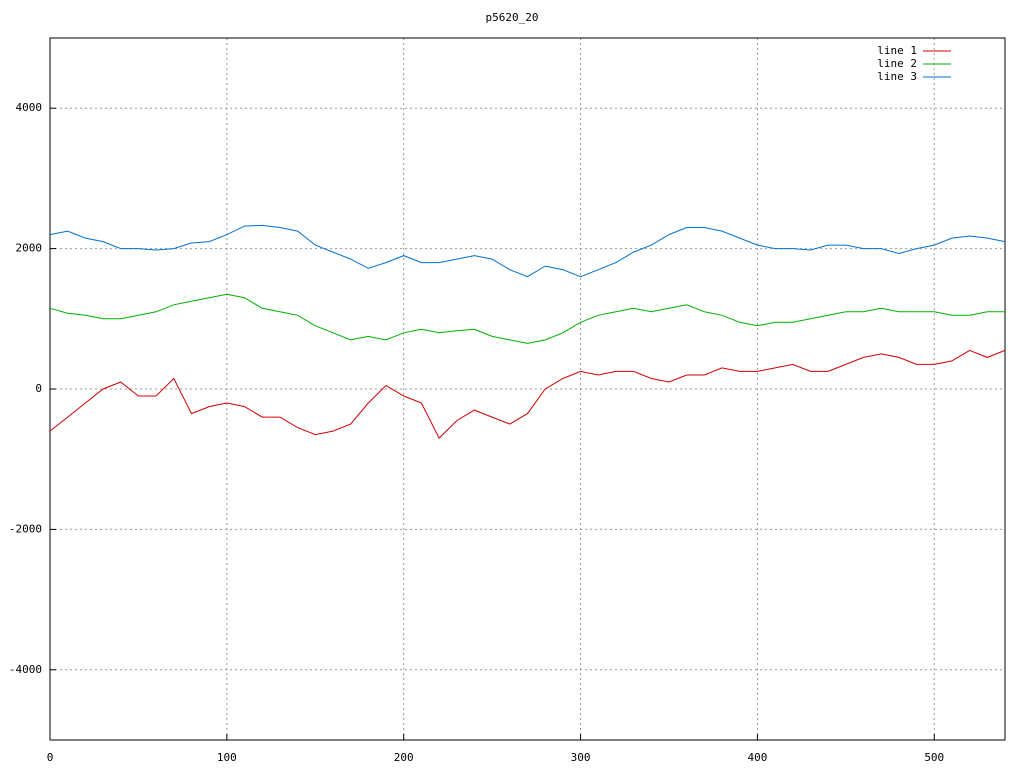 This screenshot has width=1024, height=772. Describe the element at coordinates (227, 757) in the screenshot. I see `x-tick-label: 100` at that location.